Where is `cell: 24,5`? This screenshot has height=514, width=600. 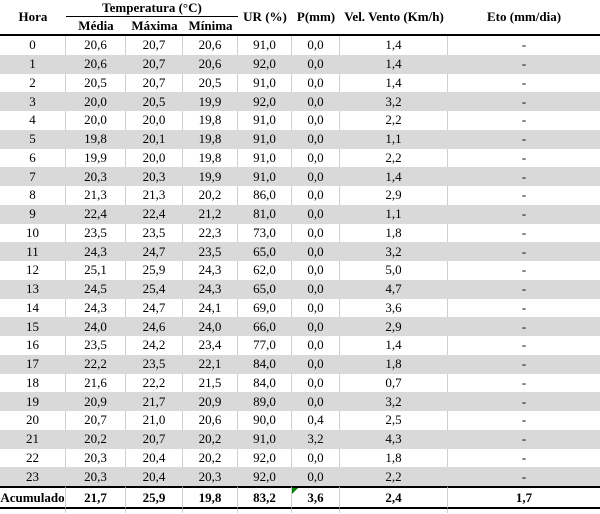
cell: 24,5 is located at coordinates (96, 289).